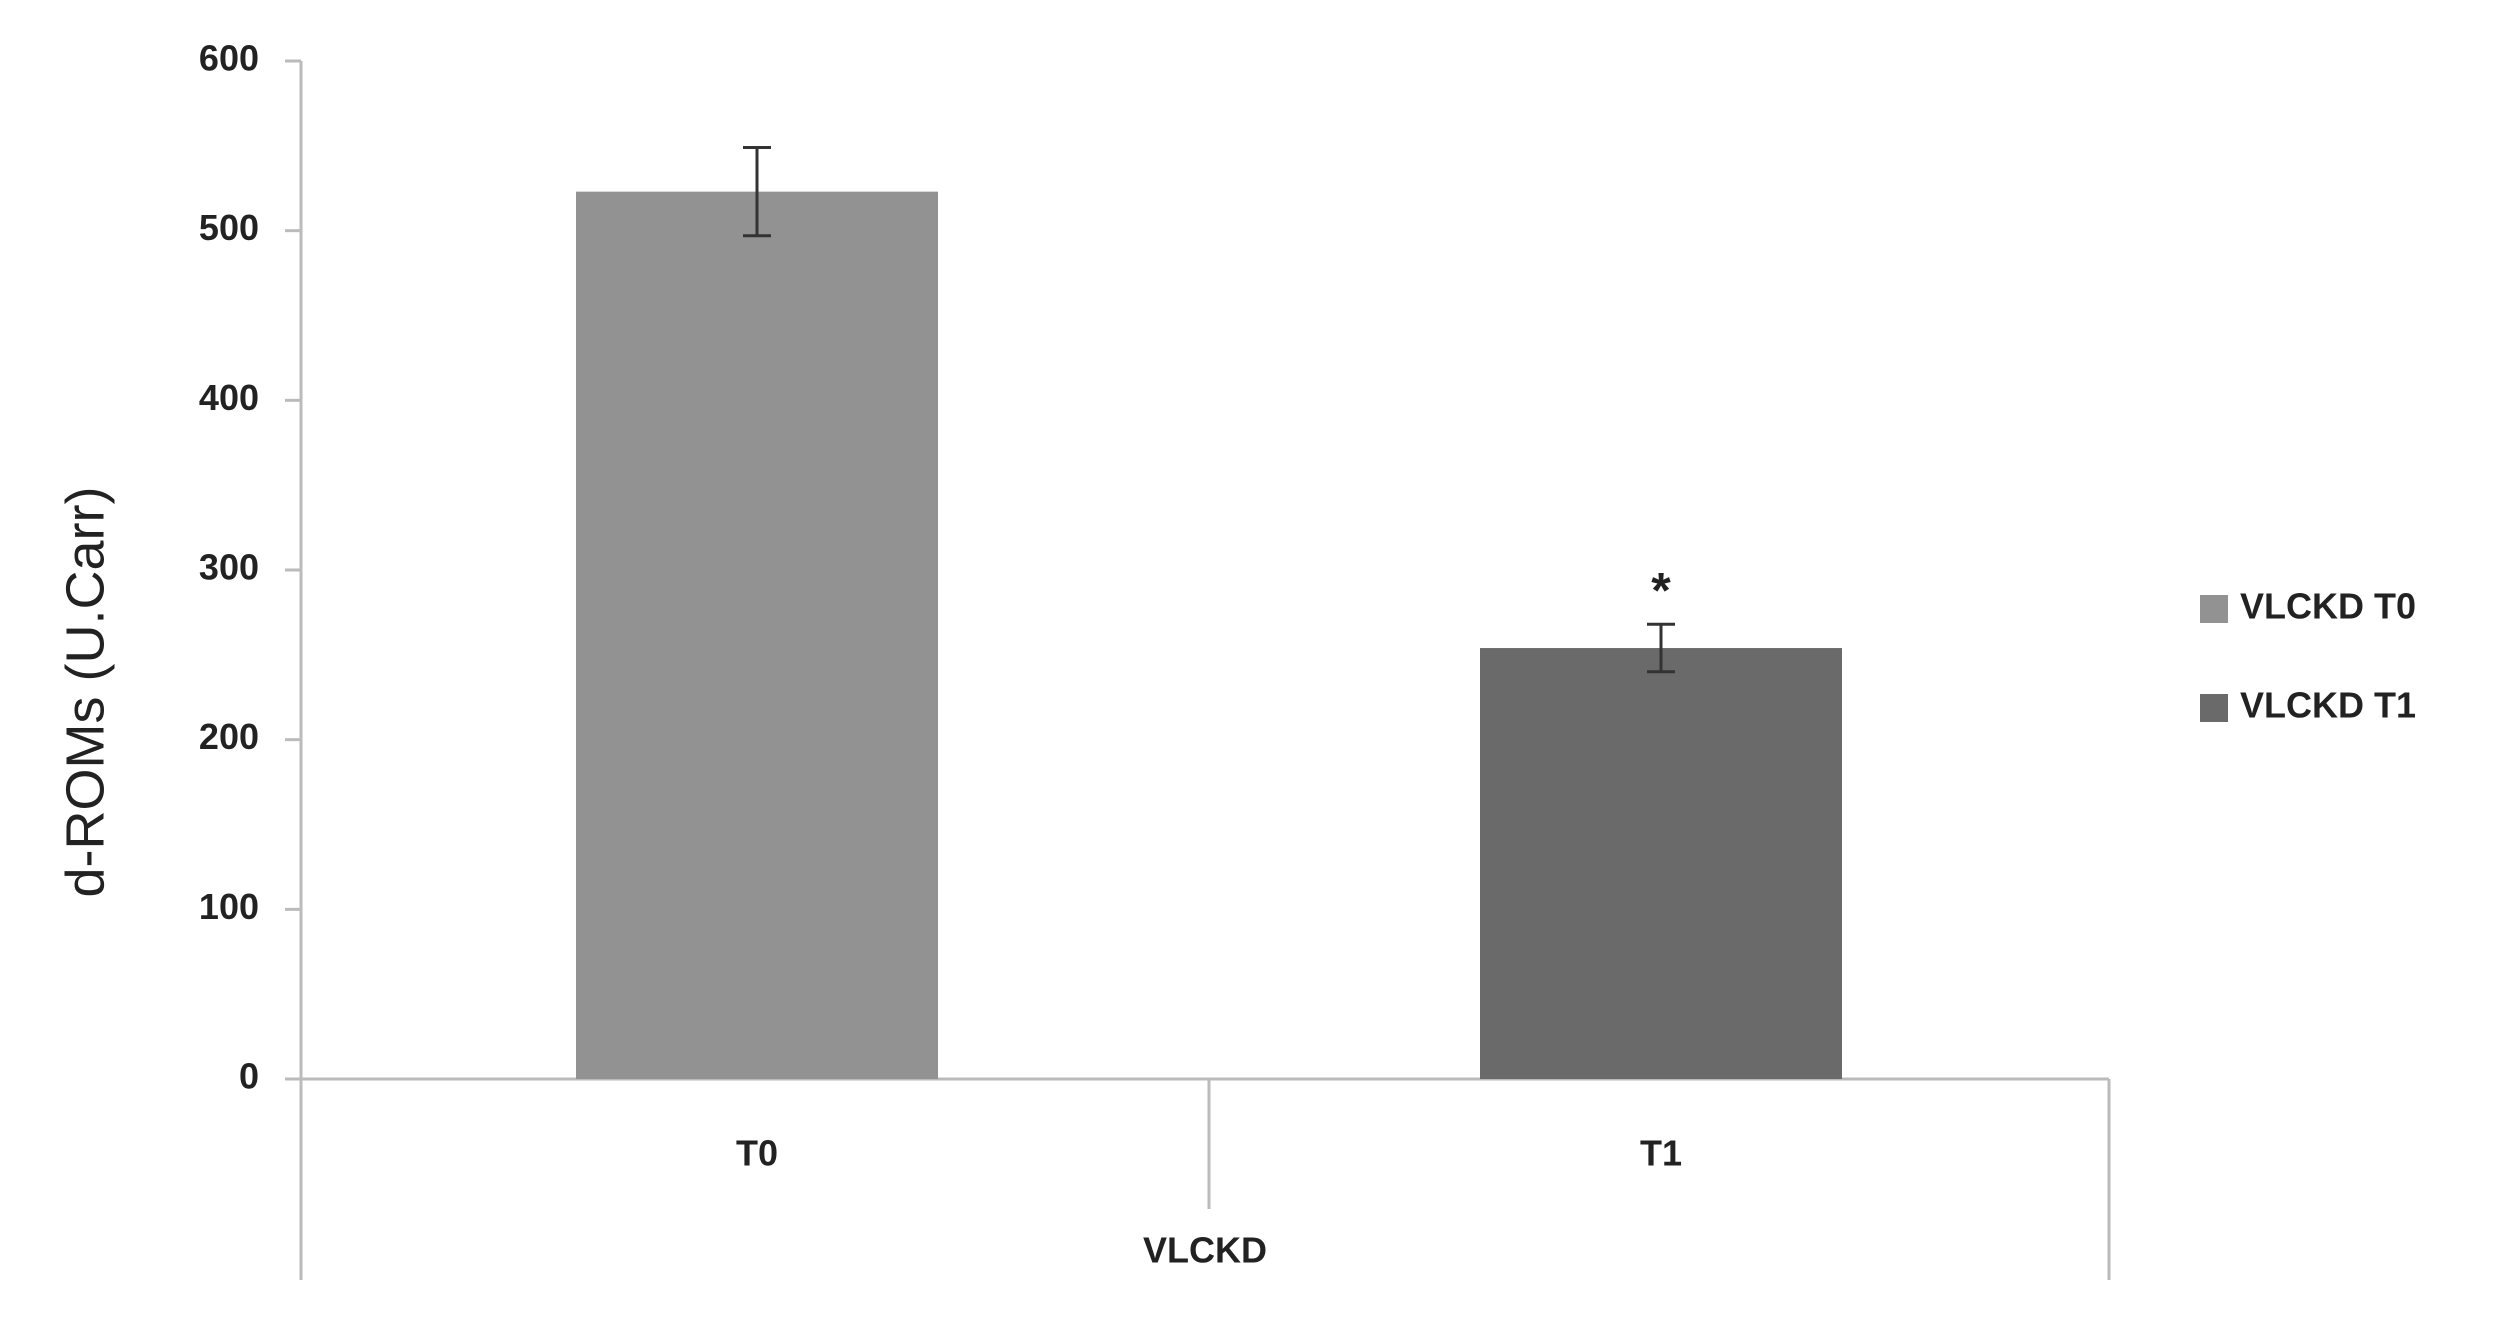  I want to click on y-tick-label: 100, so click(229, 906).